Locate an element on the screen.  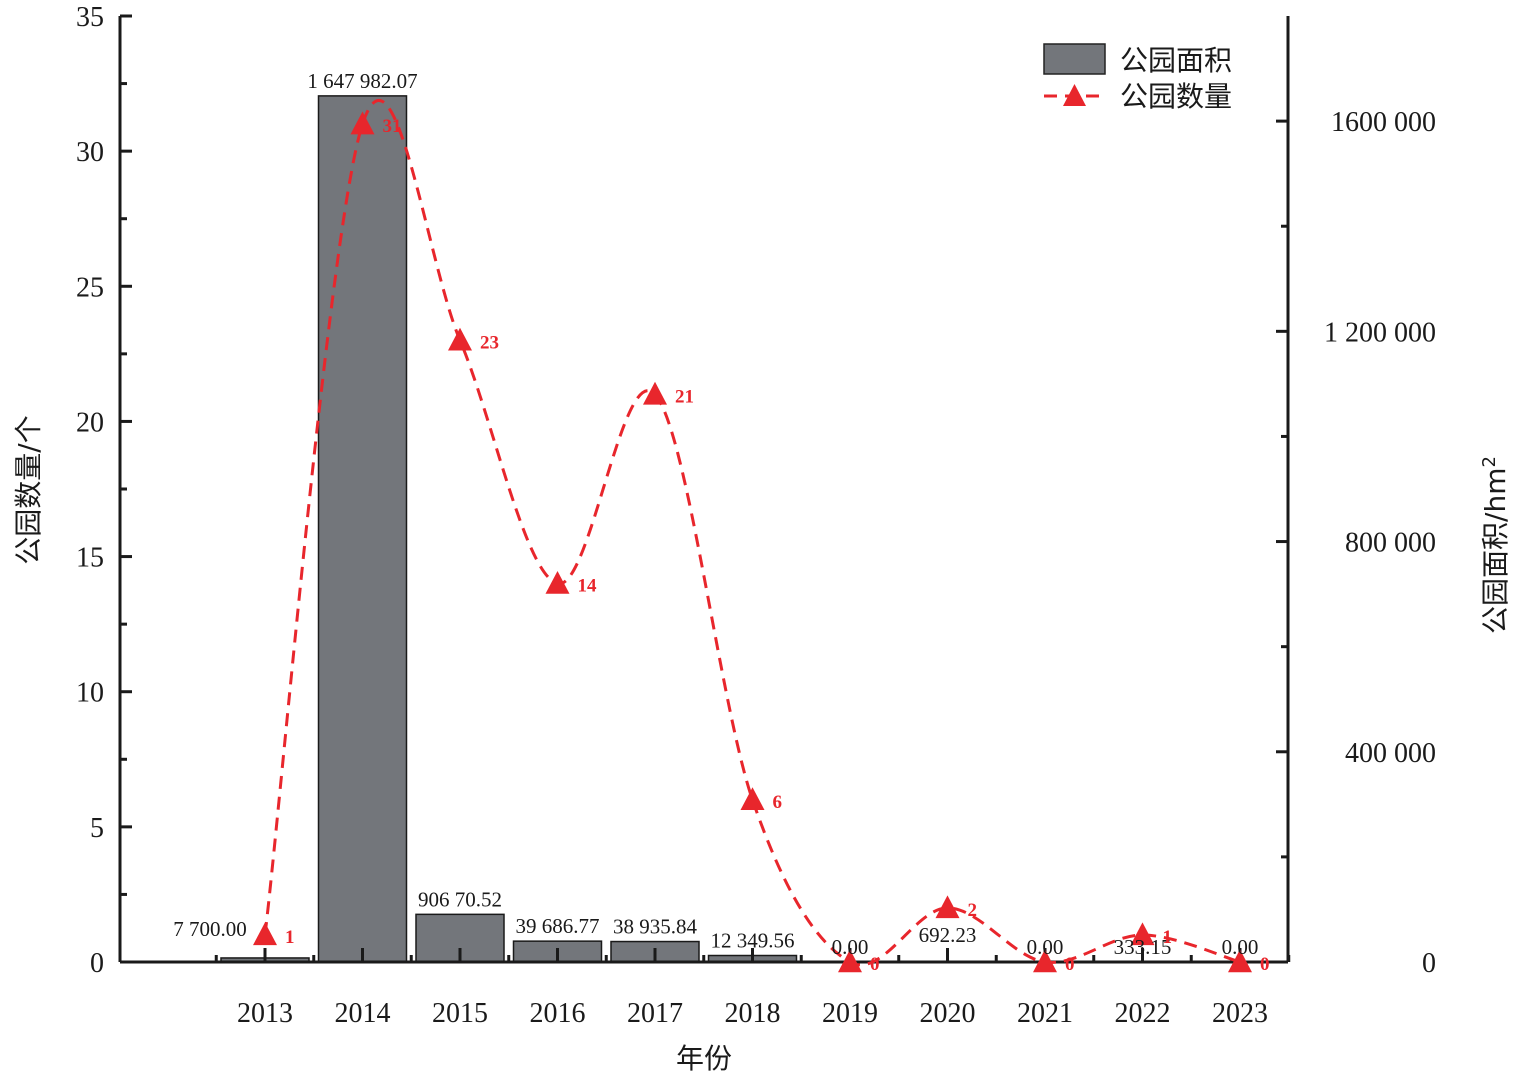
count-marker-2013 is located at coordinates (265, 934).